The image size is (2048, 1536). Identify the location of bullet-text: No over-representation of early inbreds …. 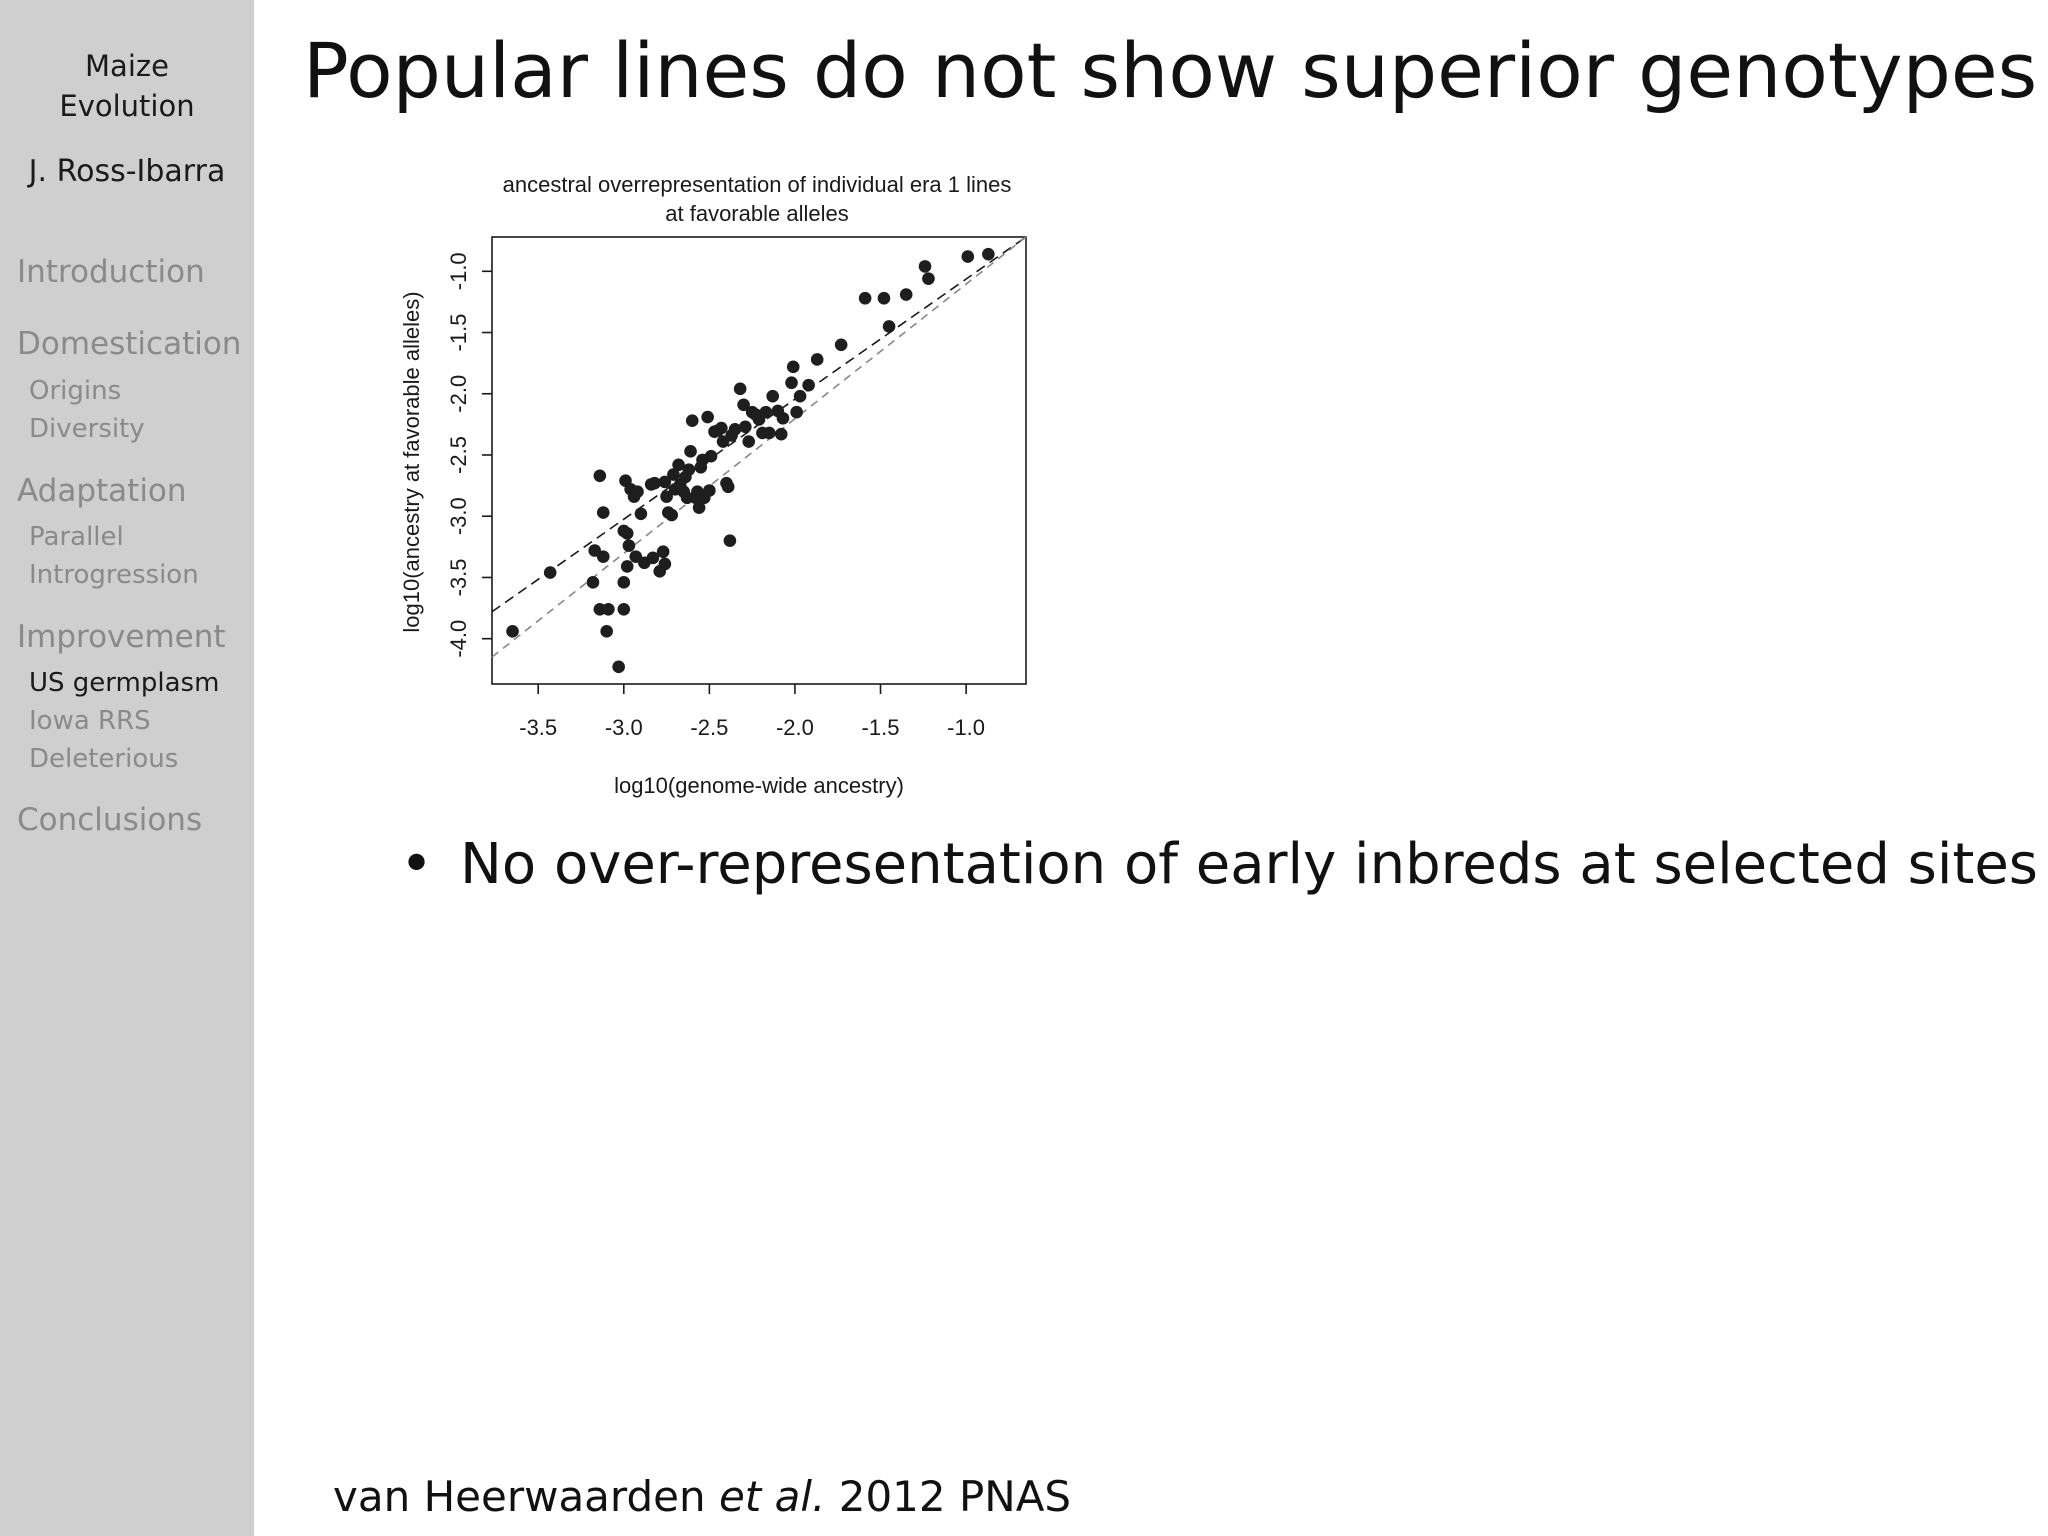
(1249, 864).